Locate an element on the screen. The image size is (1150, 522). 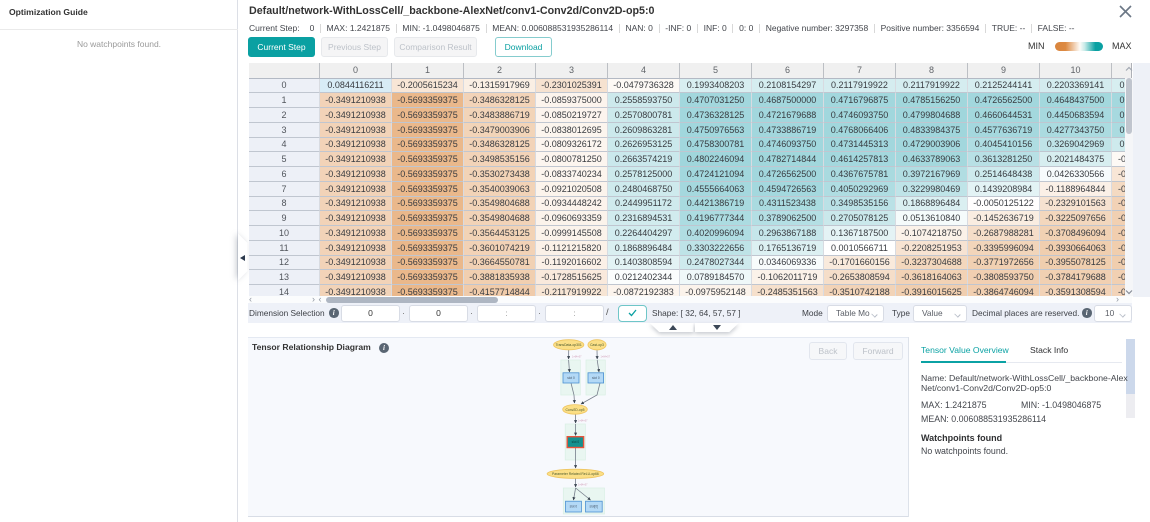
svg-text: Parameter Related ReLU-op66 is located at coordinates (575, 474).